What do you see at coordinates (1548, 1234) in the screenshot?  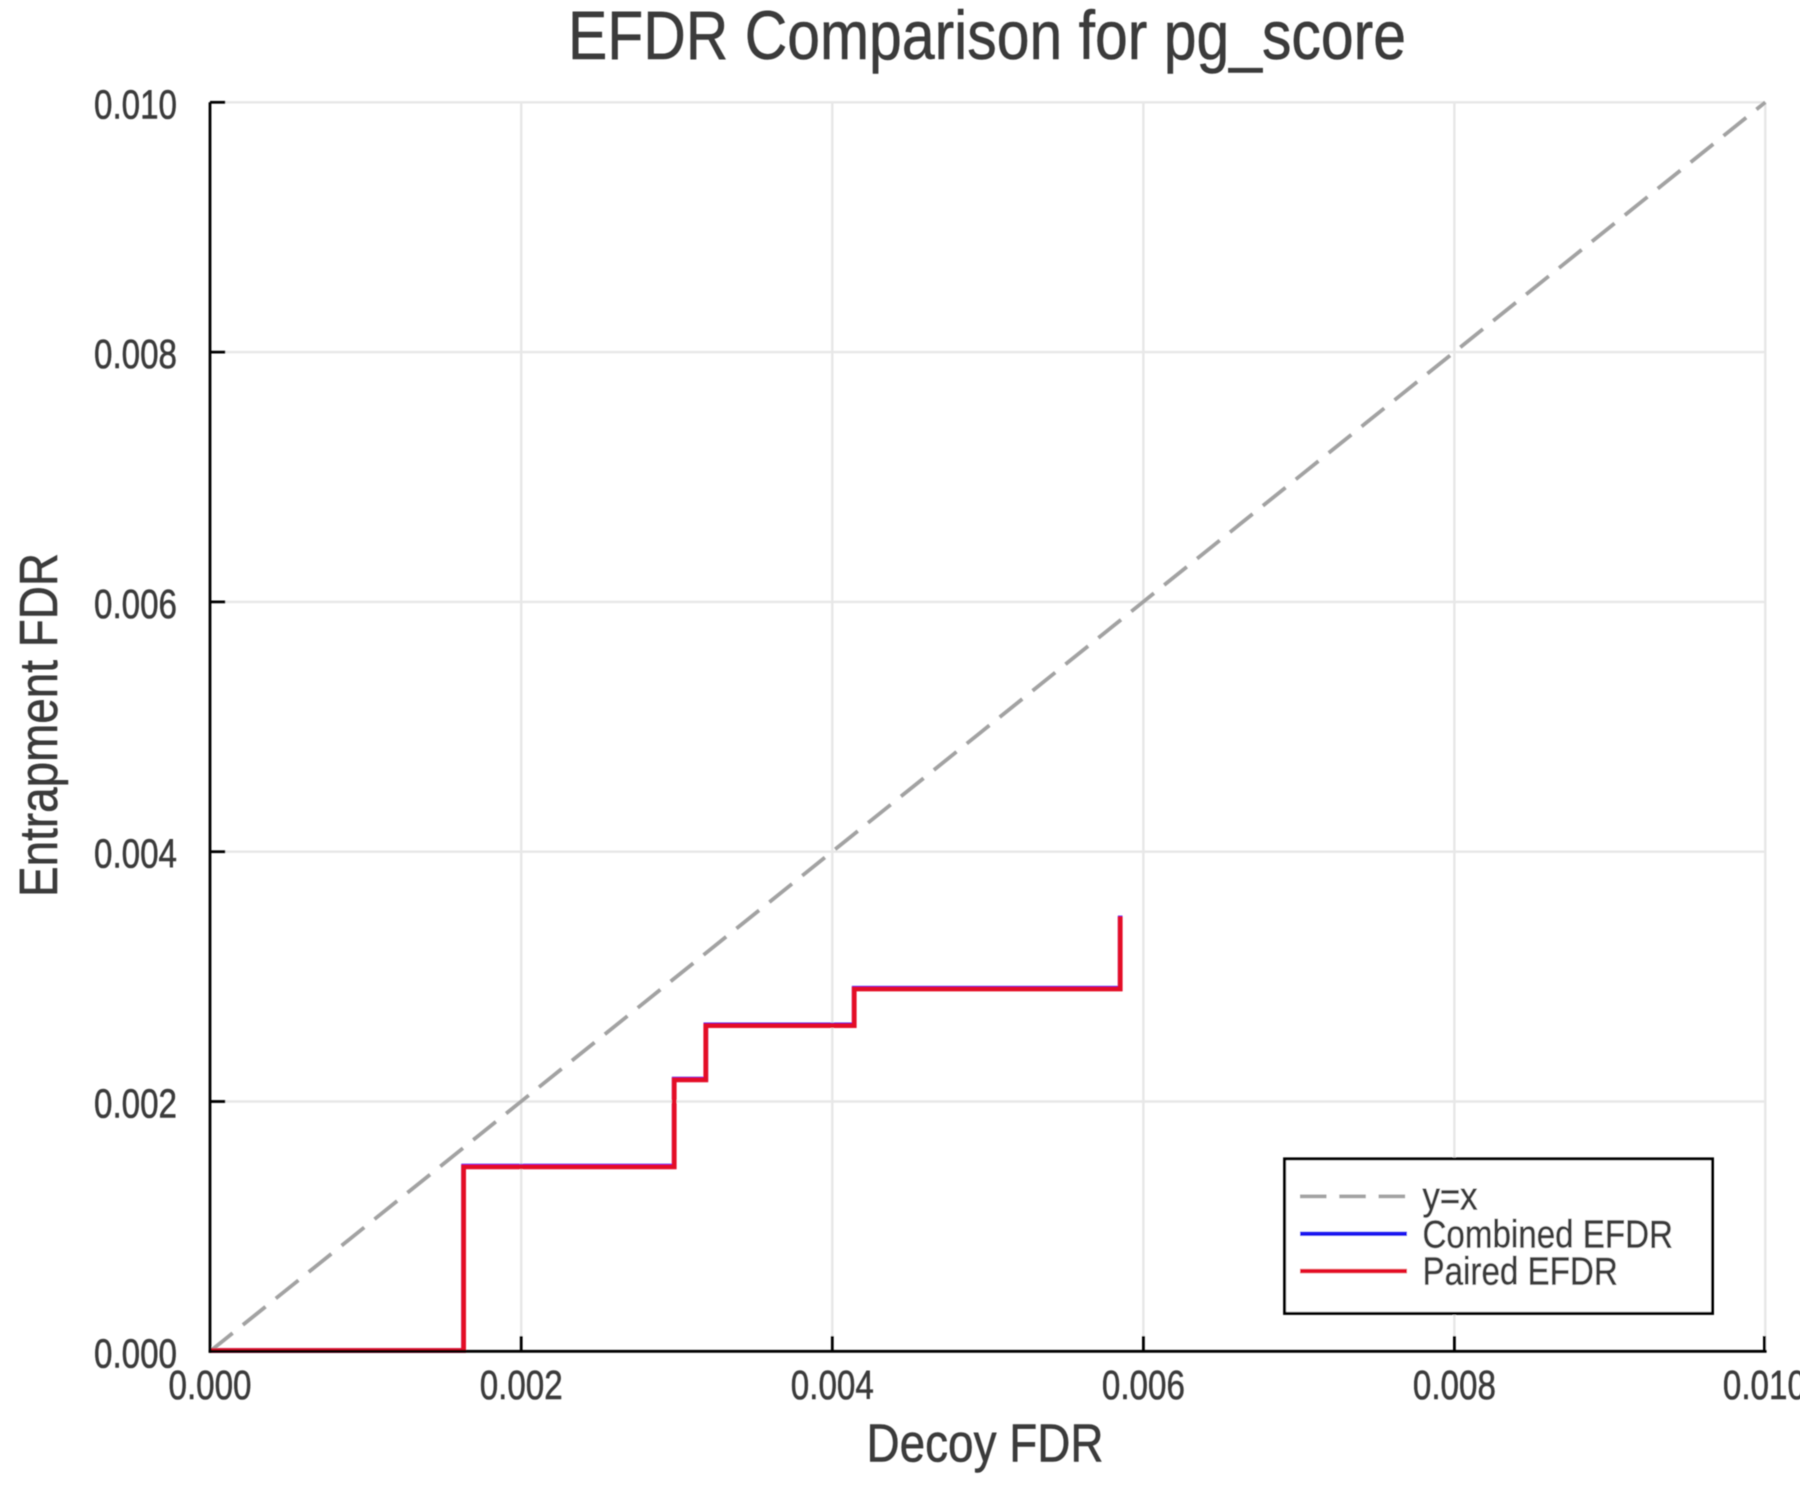 I see `svg-text: Combined EFDR` at bounding box center [1548, 1234].